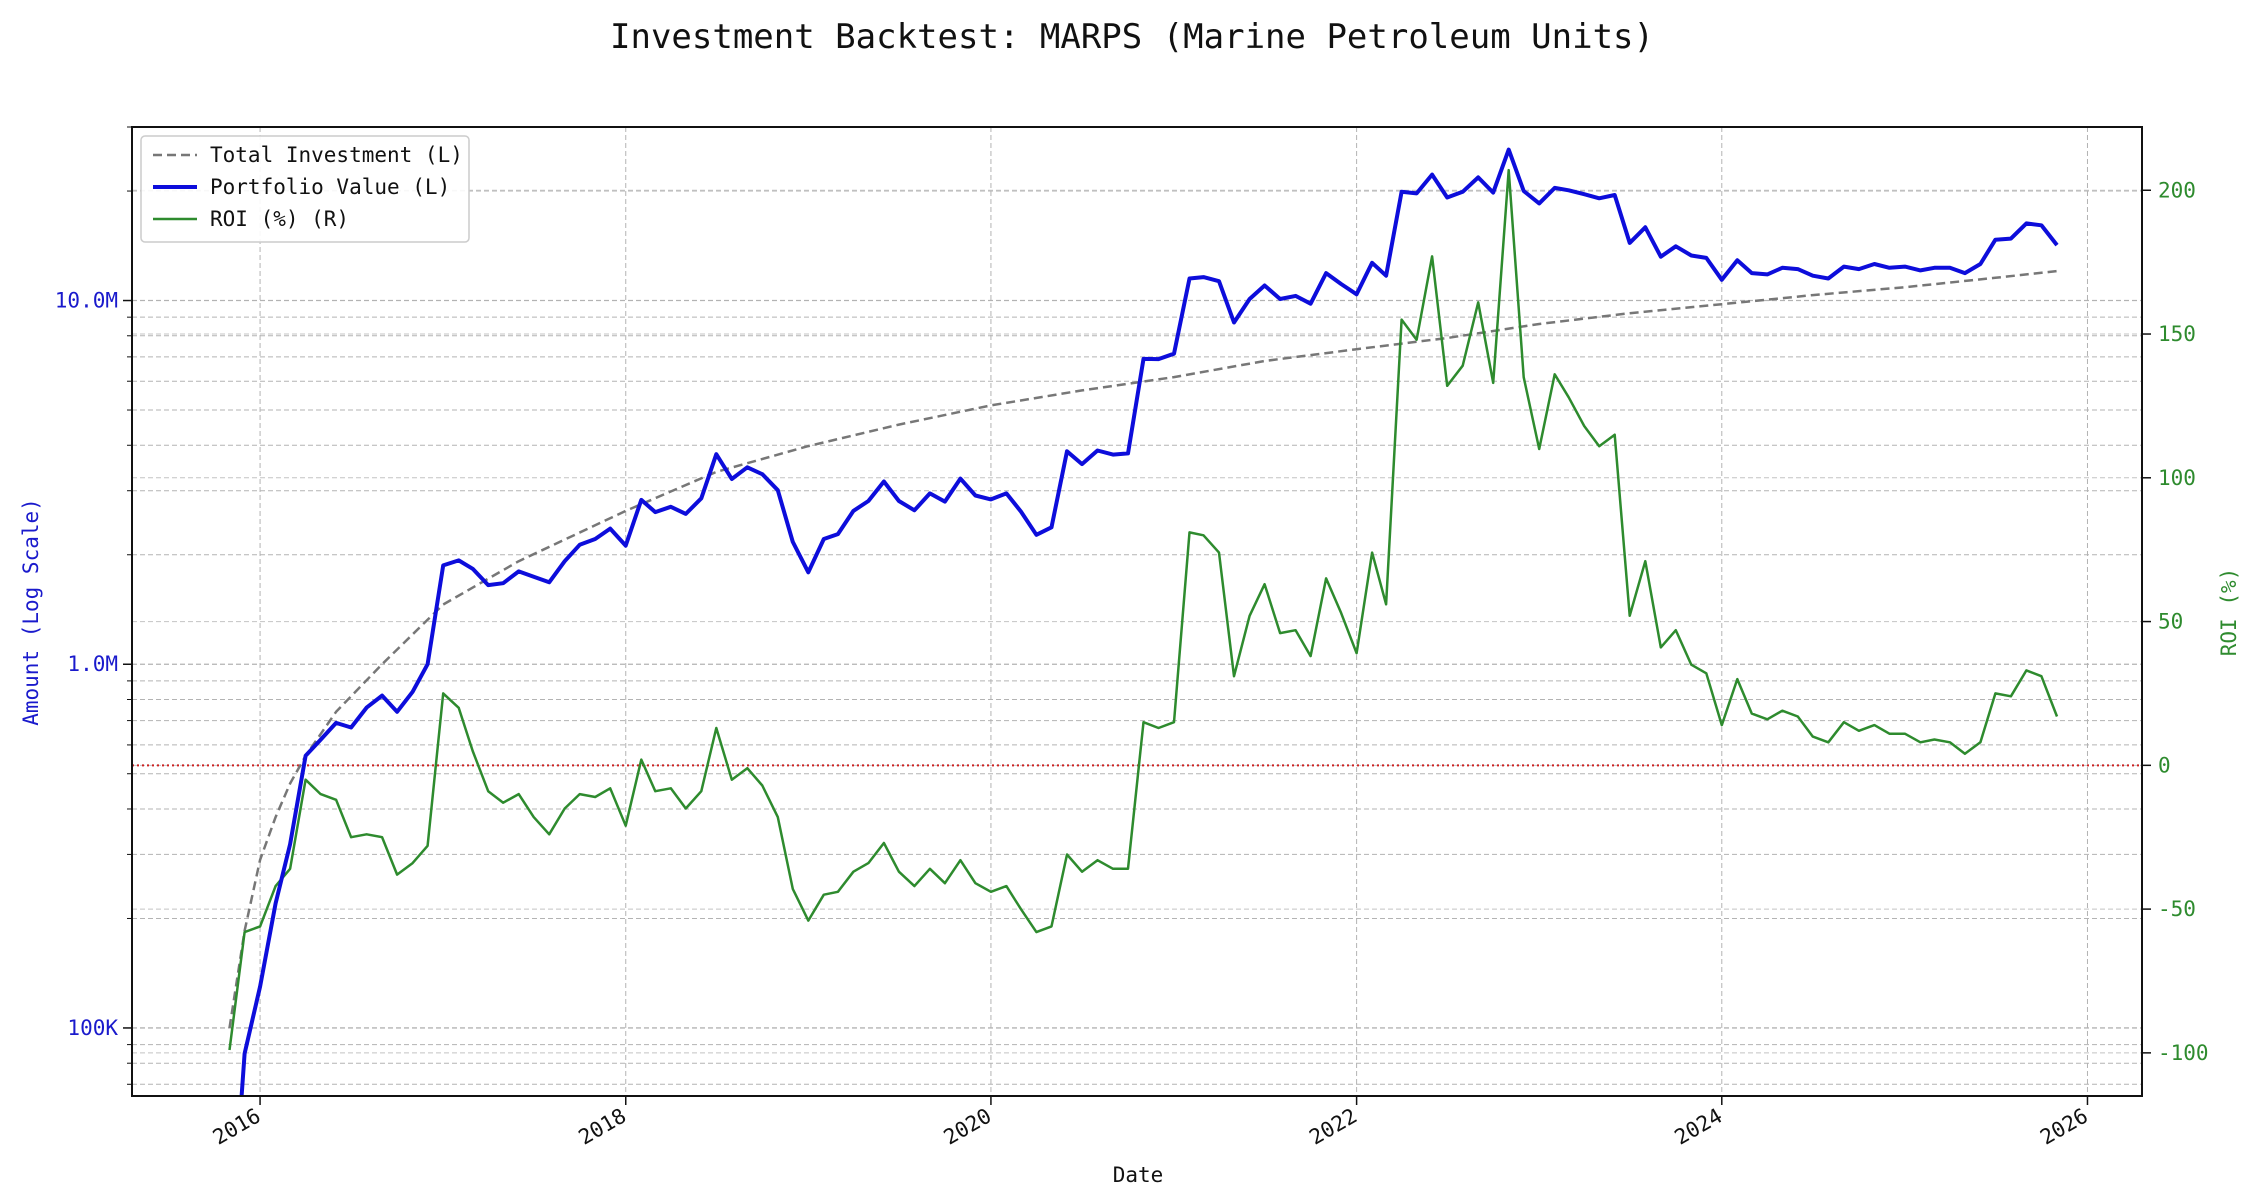 This screenshot has height=1200, width=2250. What do you see at coordinates (2183, 1053) in the screenshot?
I see `y-right-tick-label: -100` at bounding box center [2183, 1053].